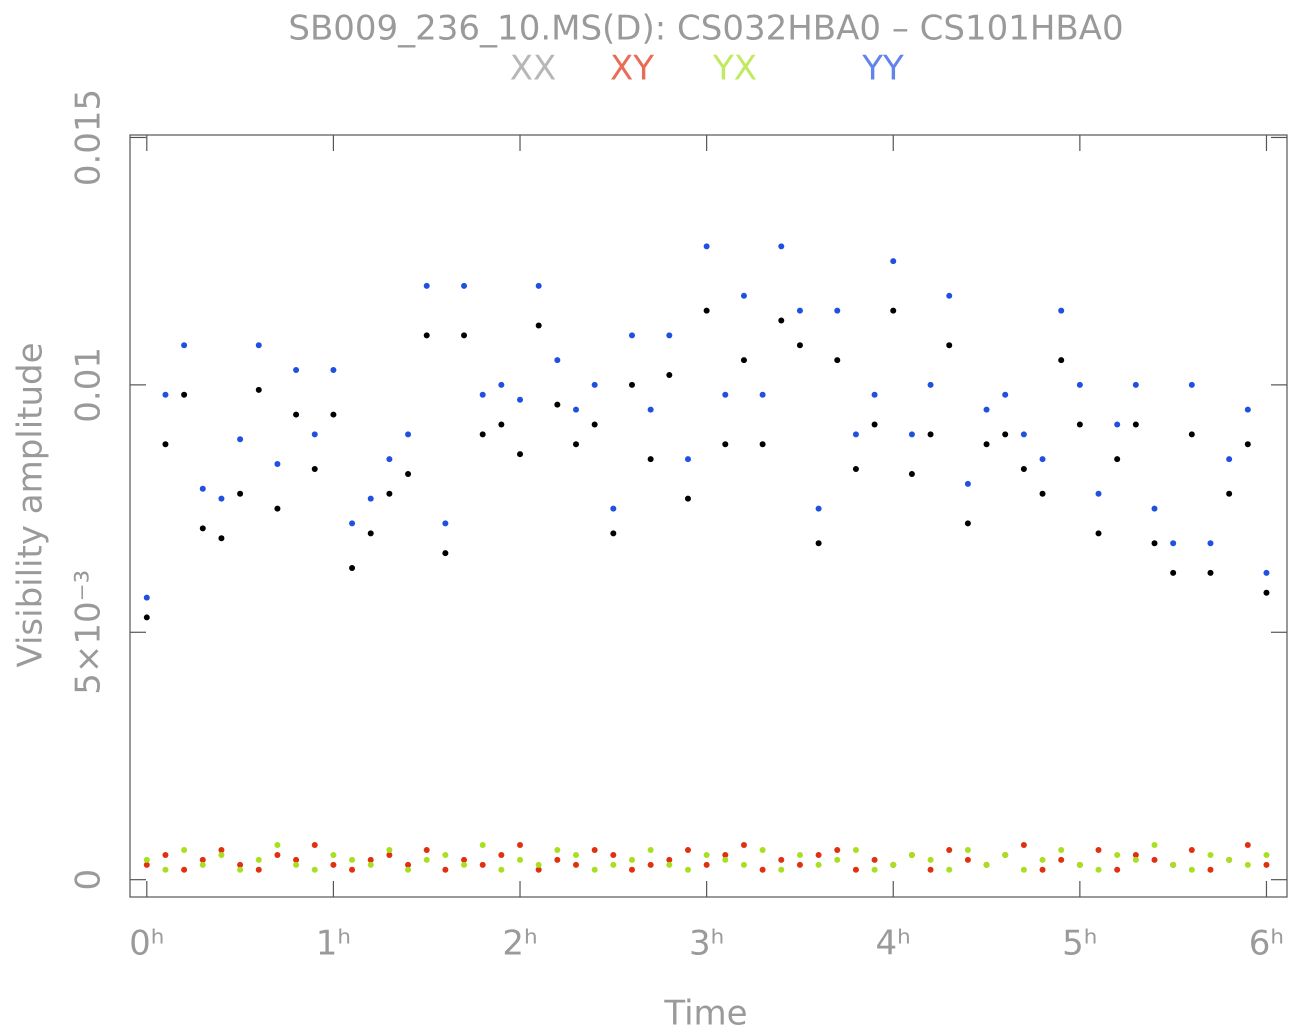 The image size is (1289, 1033). What do you see at coordinates (31, 504) in the screenshot?
I see `y-axis-label: Visibility amplitude` at bounding box center [31, 504].